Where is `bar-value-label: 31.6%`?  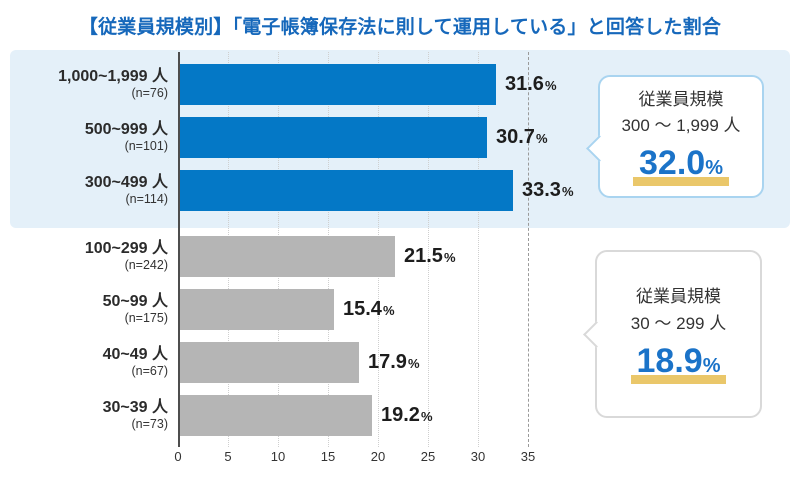
bar-value-label: 31.6% is located at coordinates (531, 84).